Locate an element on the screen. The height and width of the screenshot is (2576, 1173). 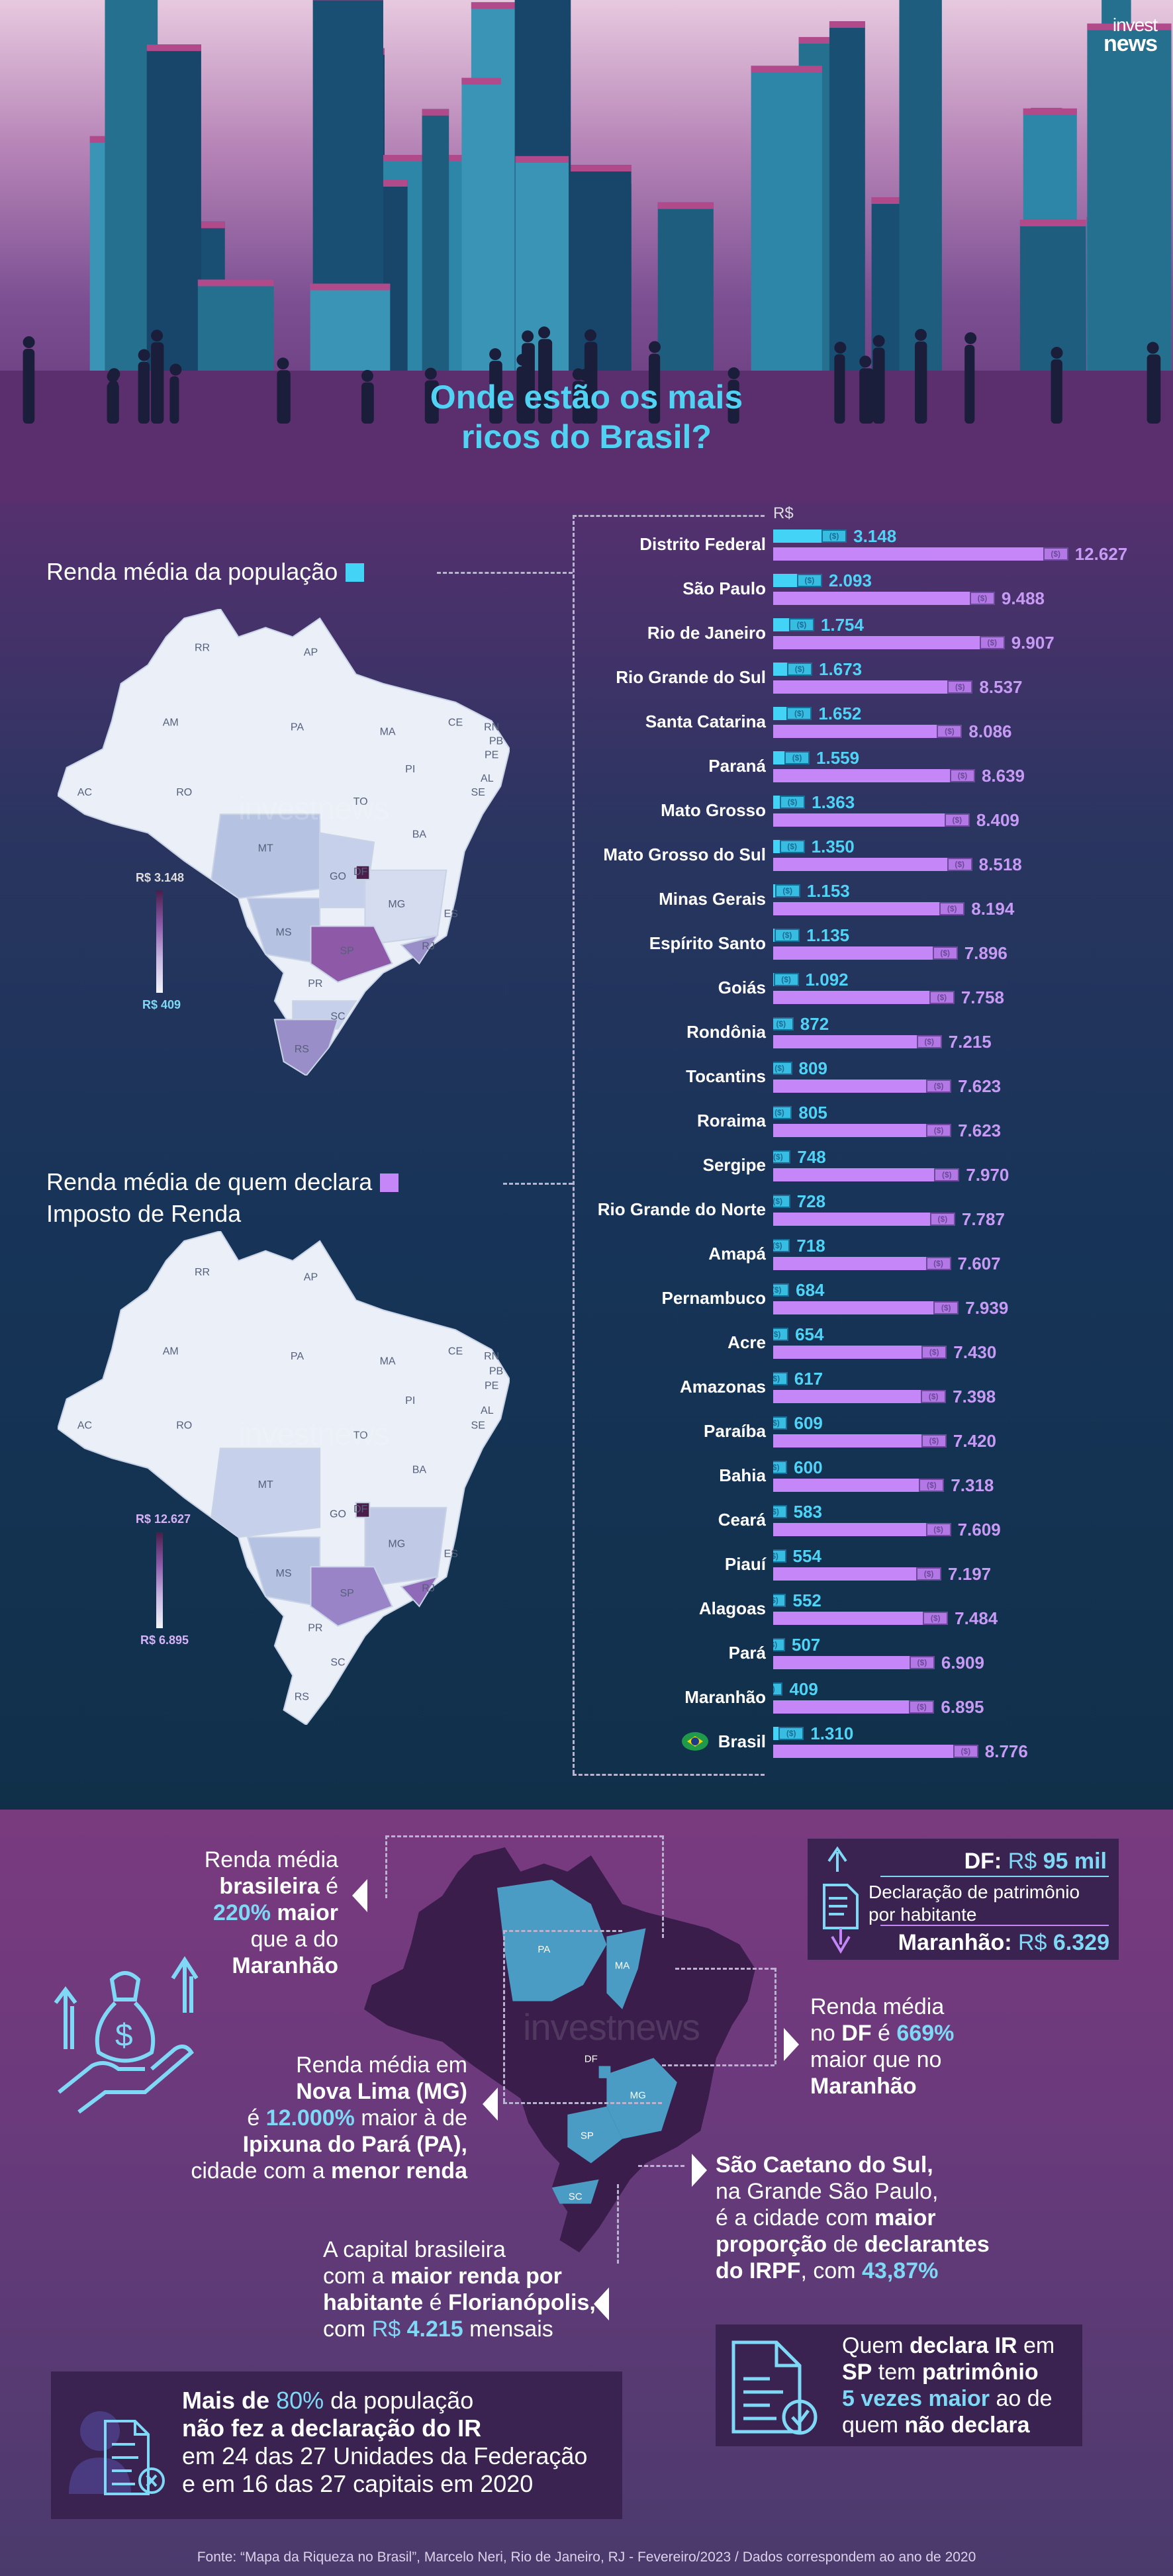
chart-frame-line is located at coordinates (669, 1775).